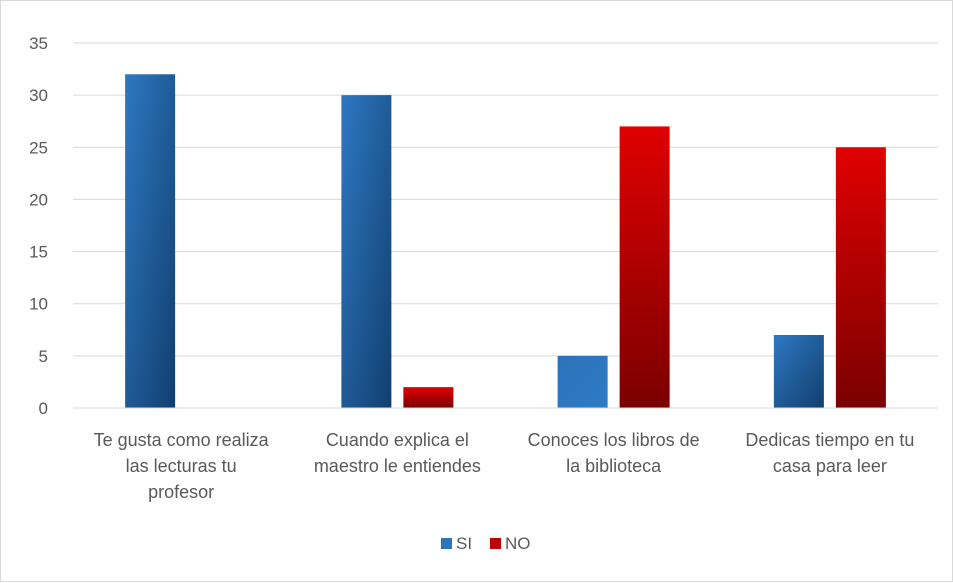 This screenshot has height=583, width=953. What do you see at coordinates (38, 304) in the screenshot?
I see `y-tick-label: 10` at bounding box center [38, 304].